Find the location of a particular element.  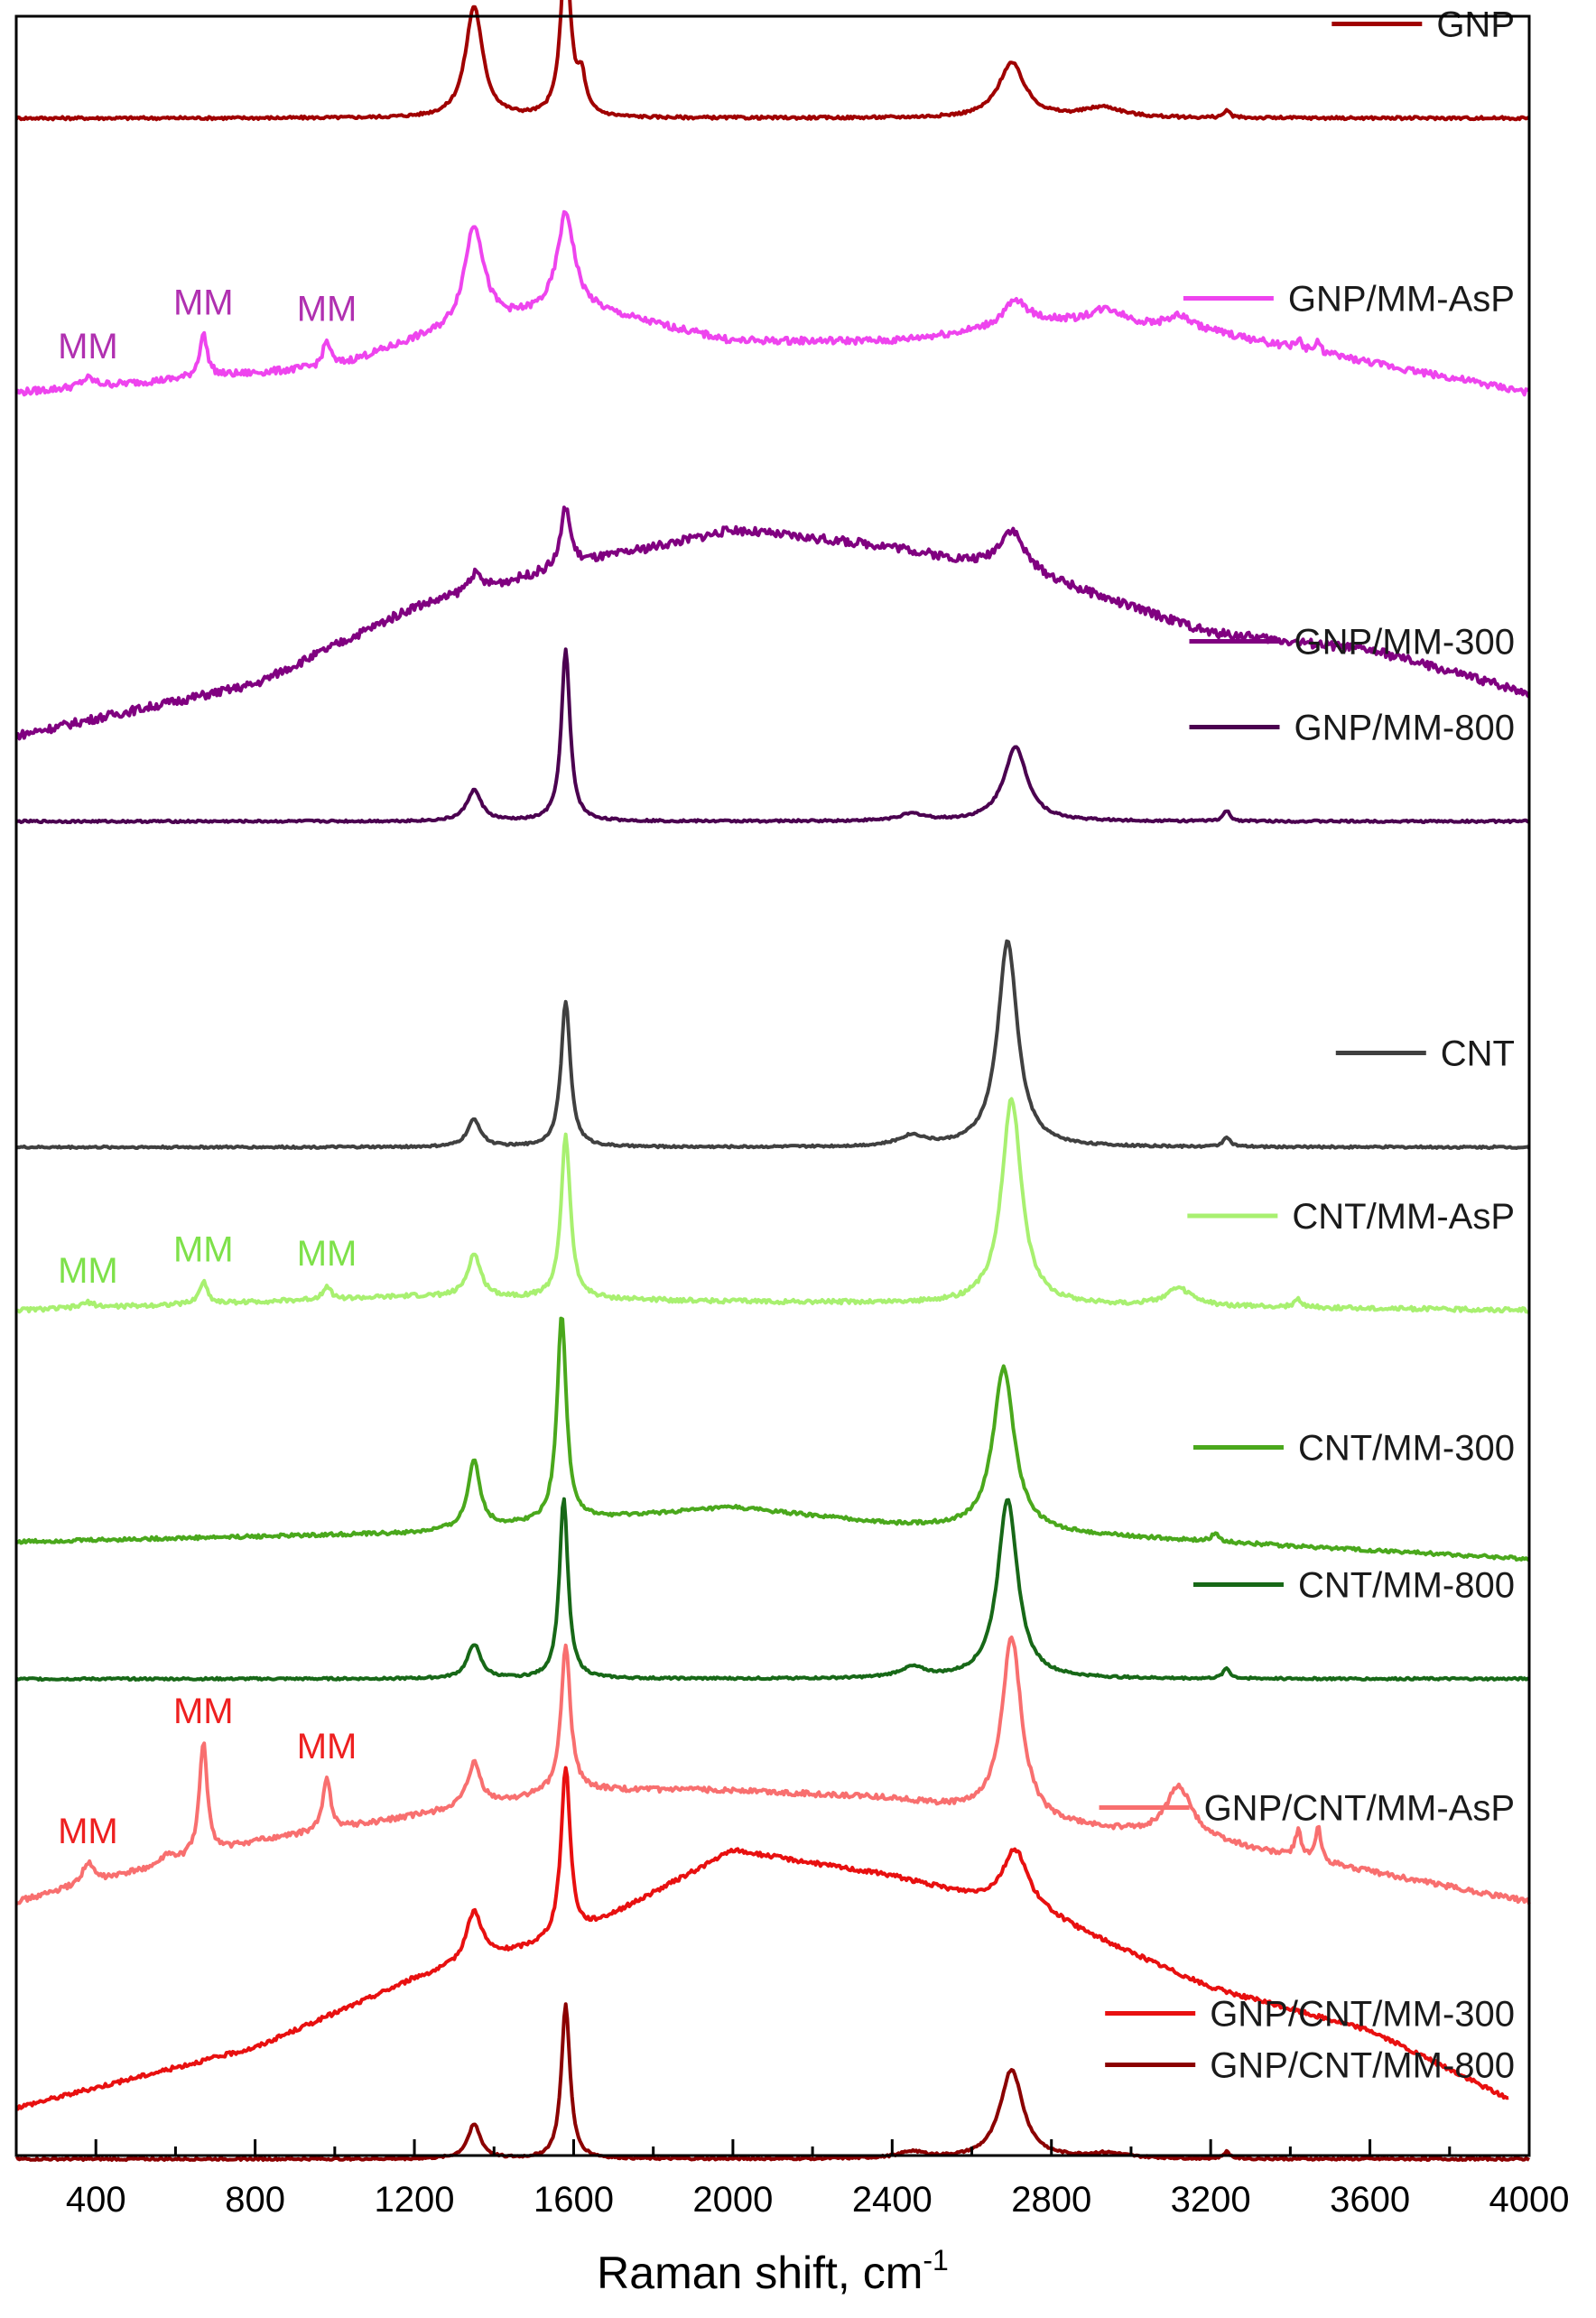

x-tick-label: 2800 is located at coordinates (1051, 2200).